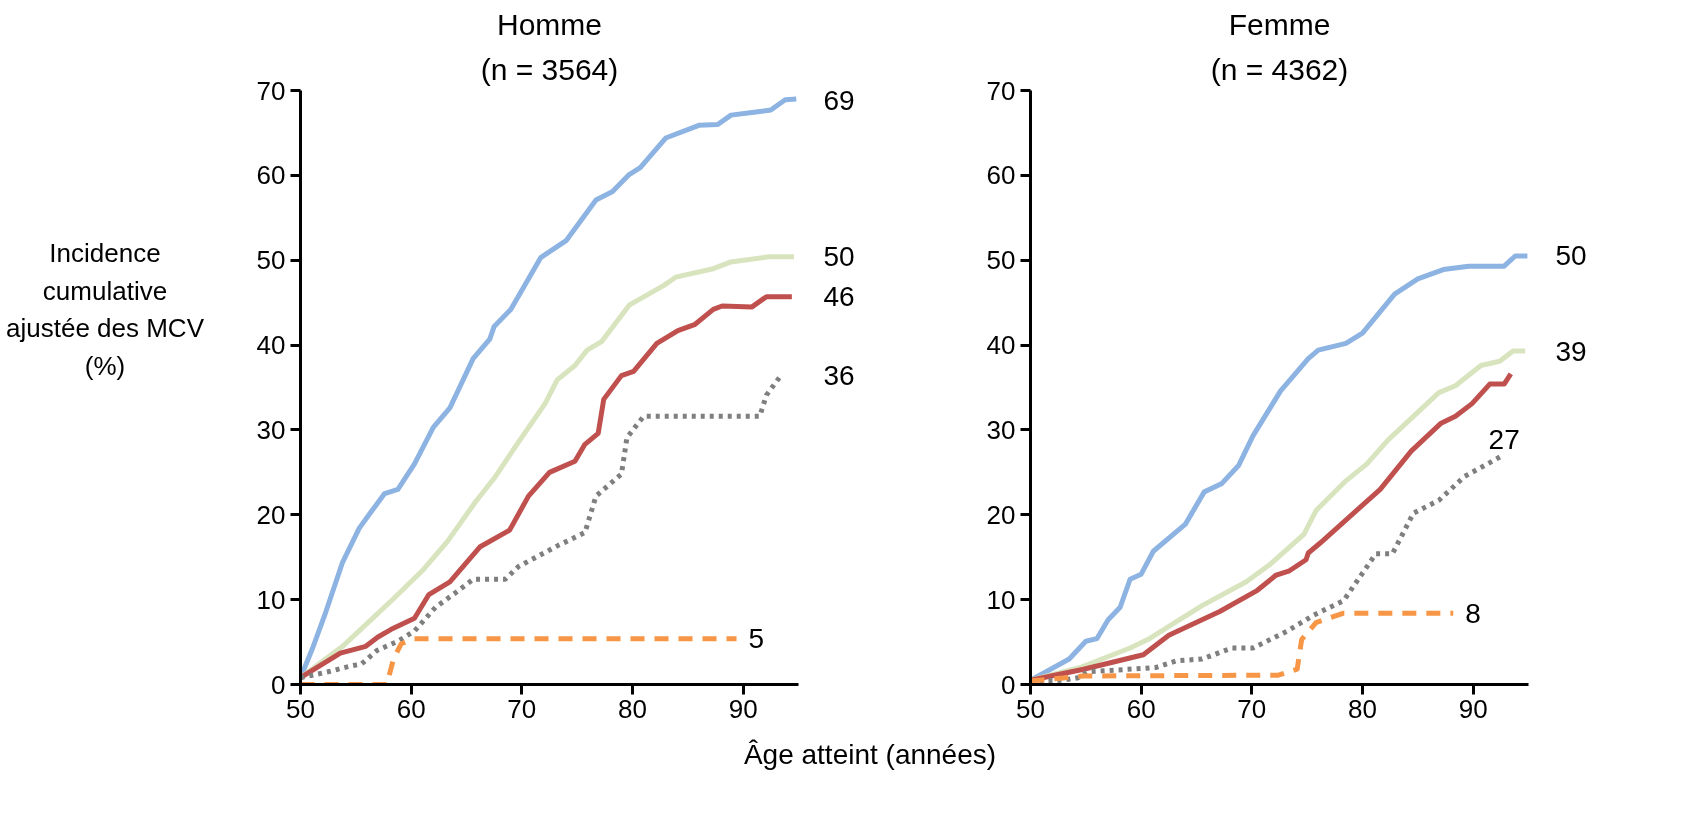 This screenshot has width=1695, height=820. What do you see at coordinates (549, 24) in the screenshot?
I see `chart-title: Homme` at bounding box center [549, 24].